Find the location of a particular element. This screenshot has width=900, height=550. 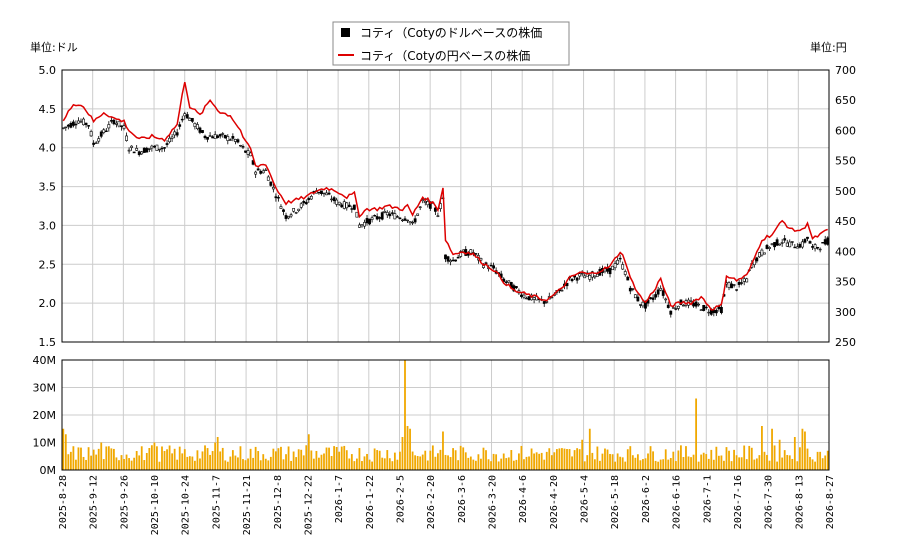

left-axis-ticks: 1.5 2.0 2.5 3.0 3.5 4.0 4.5 5.0 is located at coordinates (48, 206).